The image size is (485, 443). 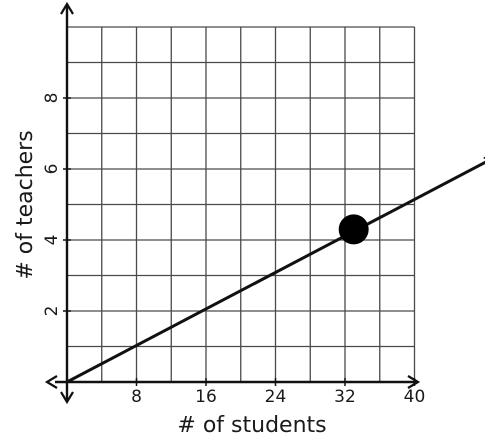 What do you see at coordinates (25, 204) in the screenshot?
I see `y-axis-title: # of teachers` at bounding box center [25, 204].